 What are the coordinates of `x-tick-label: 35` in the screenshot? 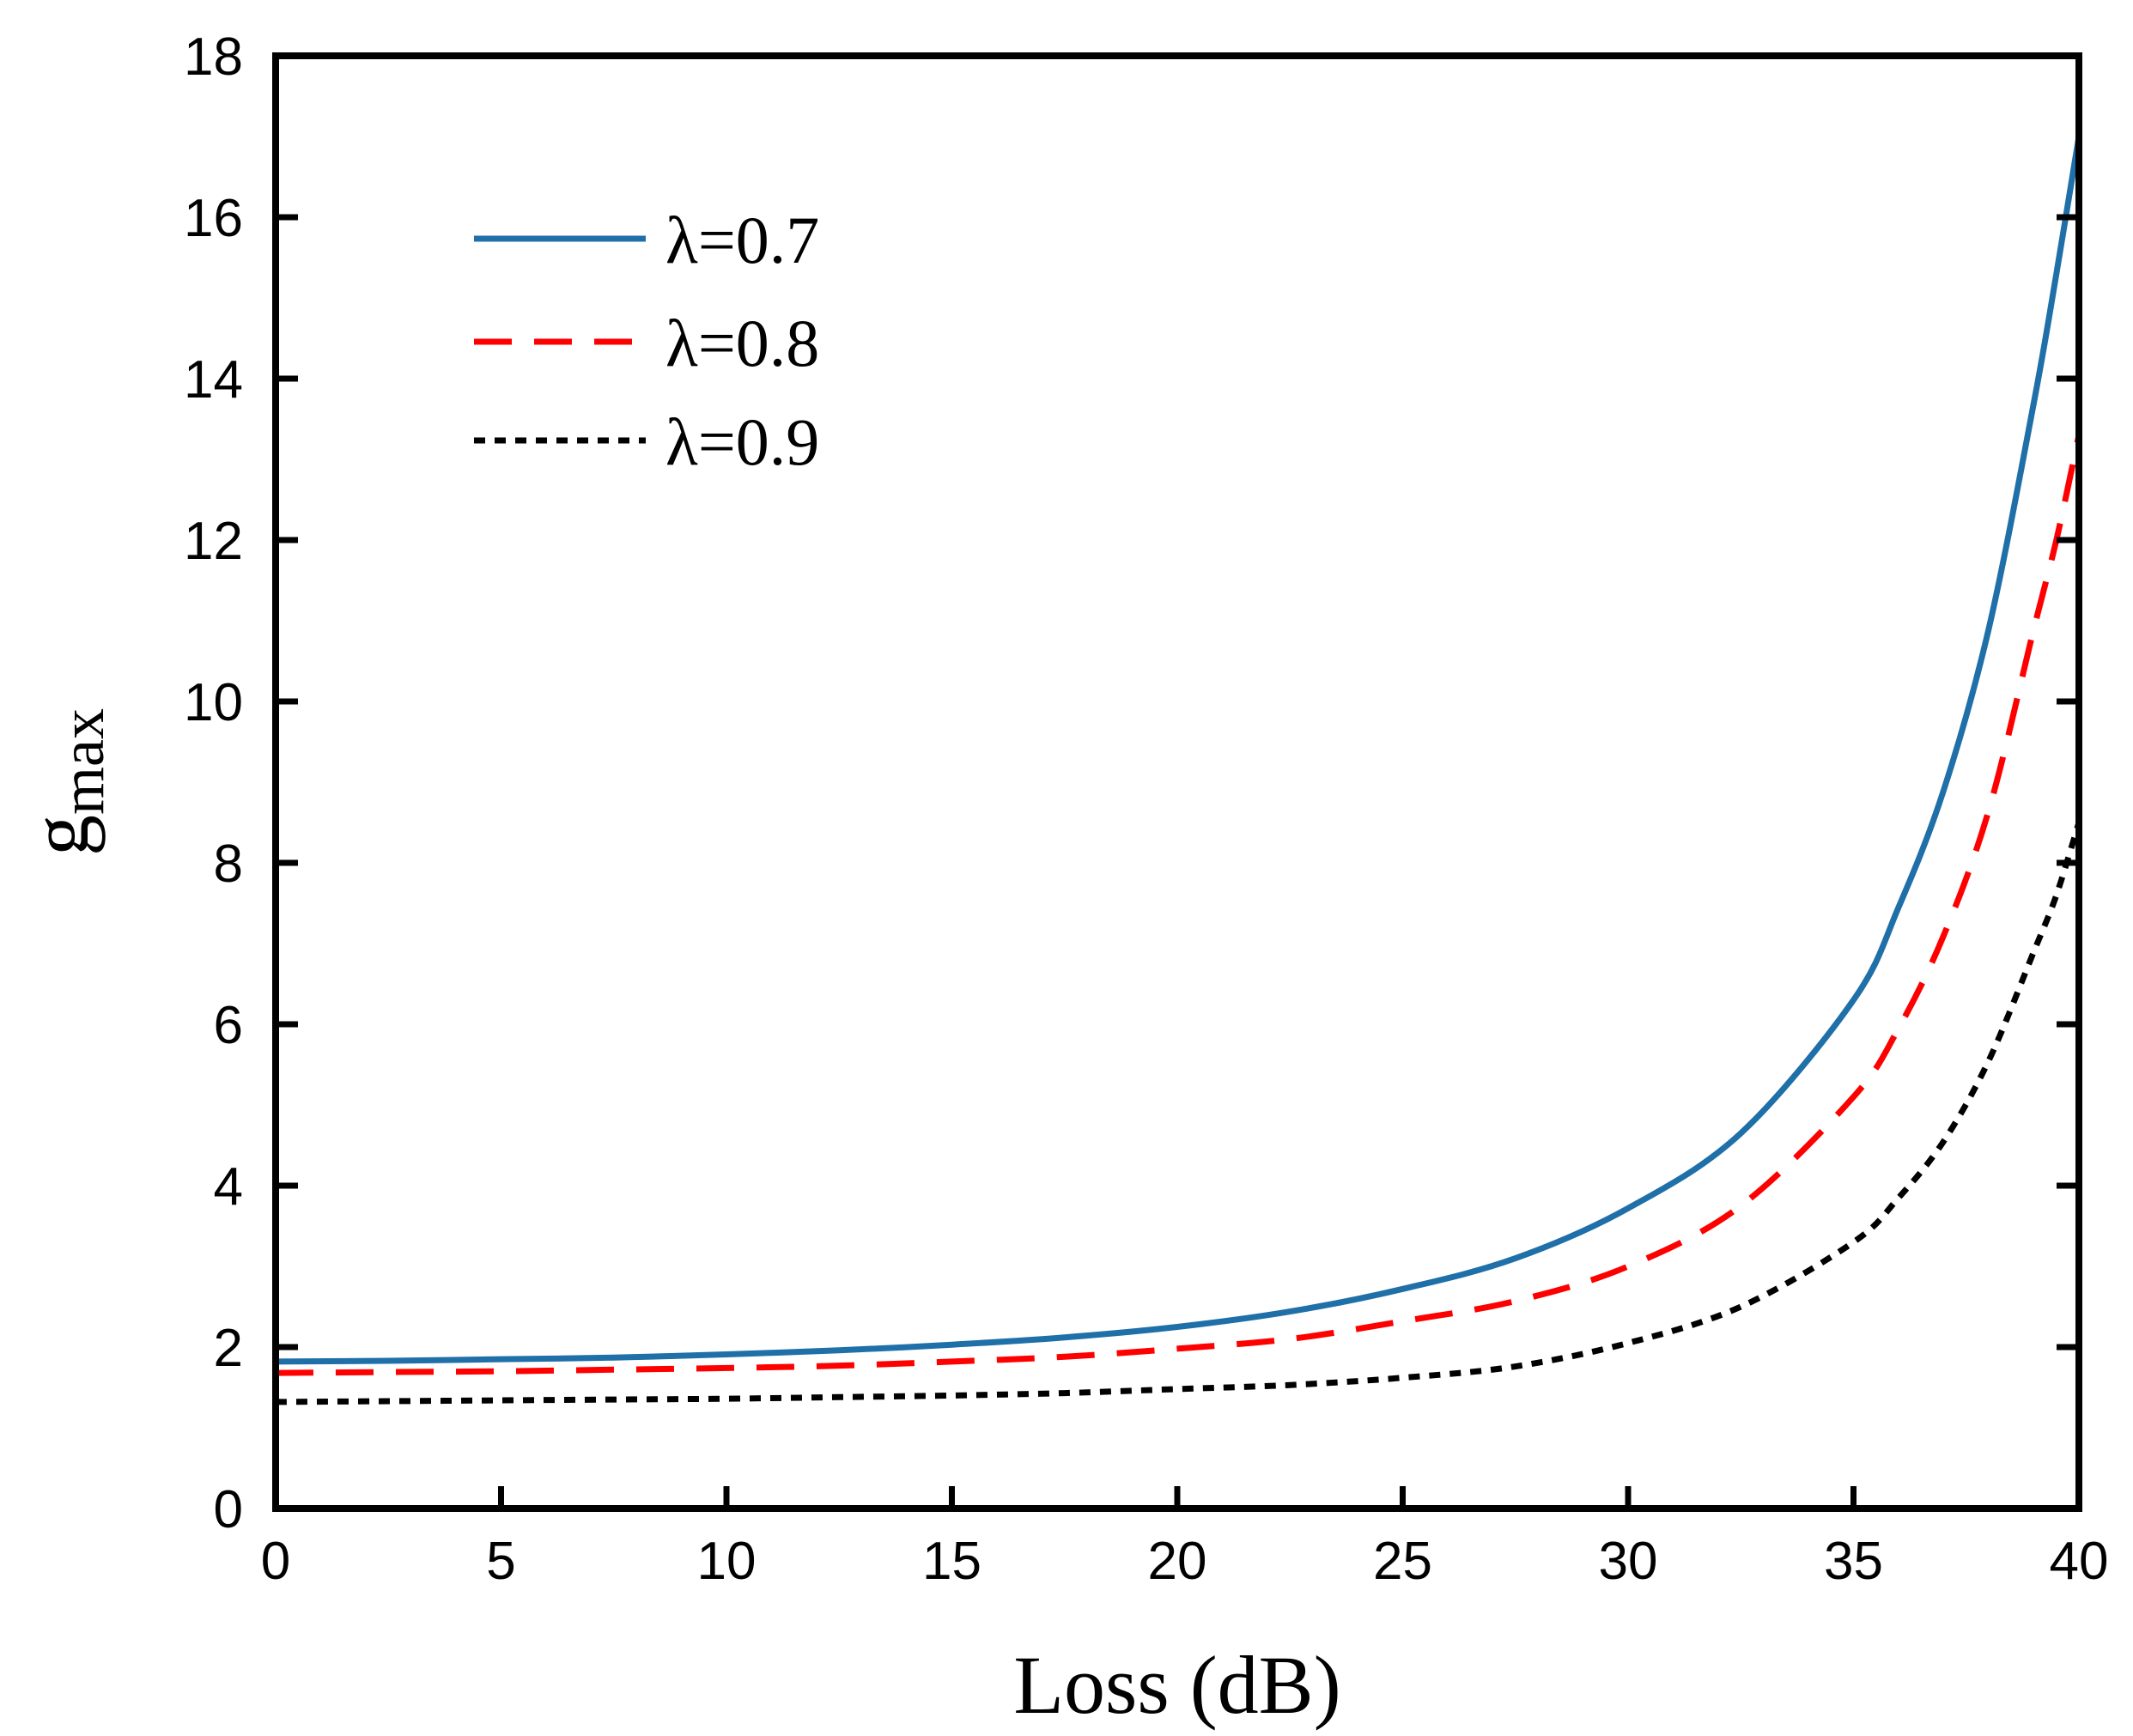 It's located at (1853, 1561).